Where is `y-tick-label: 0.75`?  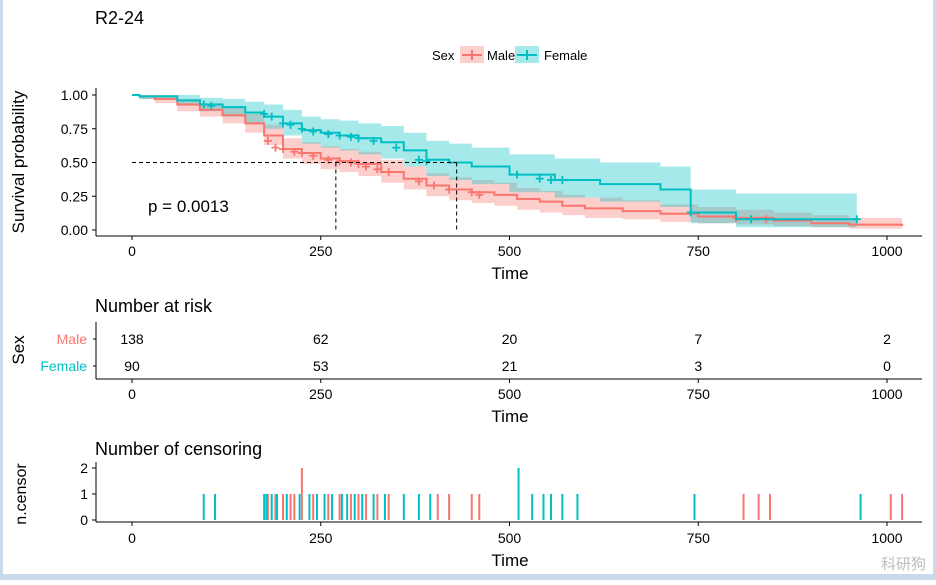 y-tick-label: 0.75 is located at coordinates (74, 129).